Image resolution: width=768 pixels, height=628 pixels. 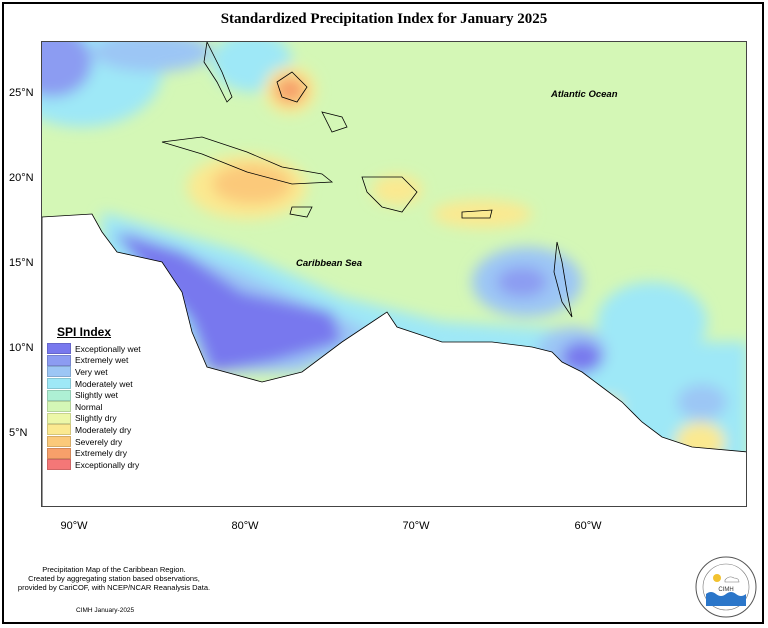 I want to click on legend-label: Extremely wet, so click(x=102, y=360).